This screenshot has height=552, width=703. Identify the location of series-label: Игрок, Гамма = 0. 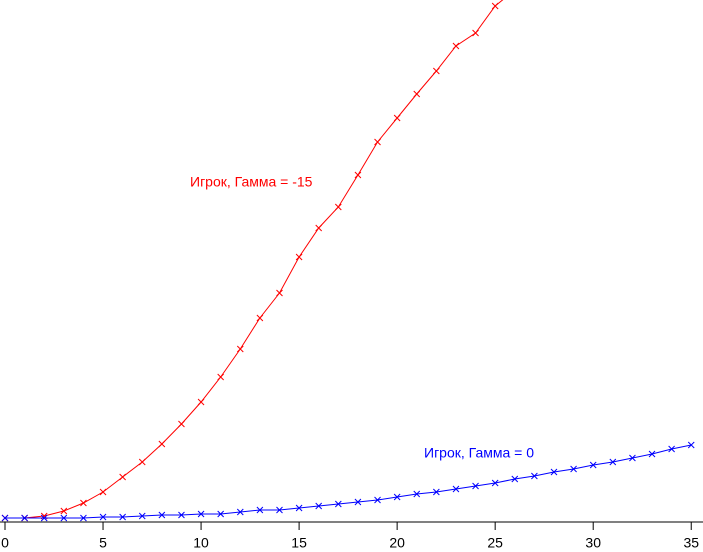
(479, 453).